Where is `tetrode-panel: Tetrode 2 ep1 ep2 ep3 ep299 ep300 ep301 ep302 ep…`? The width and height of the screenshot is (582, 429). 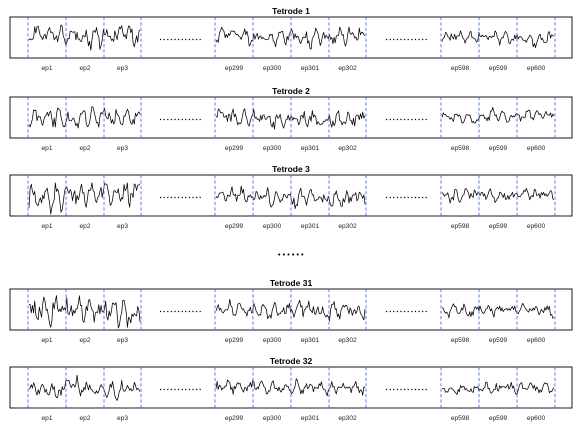
tetrode-panel: Tetrode 2 ep1 ep2 ep3 ep299 ep300 ep301 ep302 ep… is located at coordinates (291, 119).